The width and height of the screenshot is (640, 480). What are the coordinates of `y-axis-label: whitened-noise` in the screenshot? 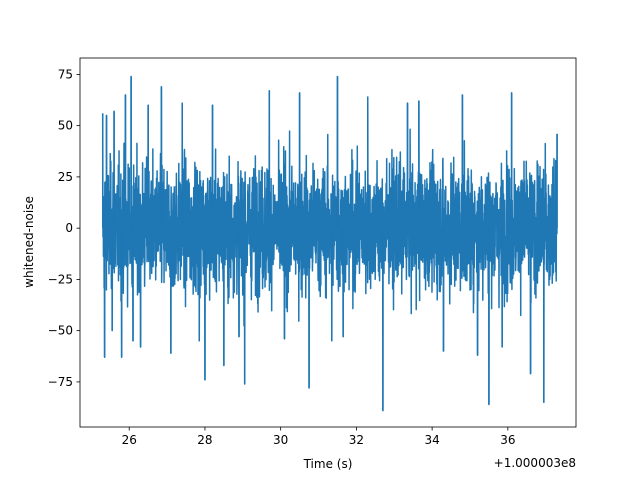 It's located at (29, 242).